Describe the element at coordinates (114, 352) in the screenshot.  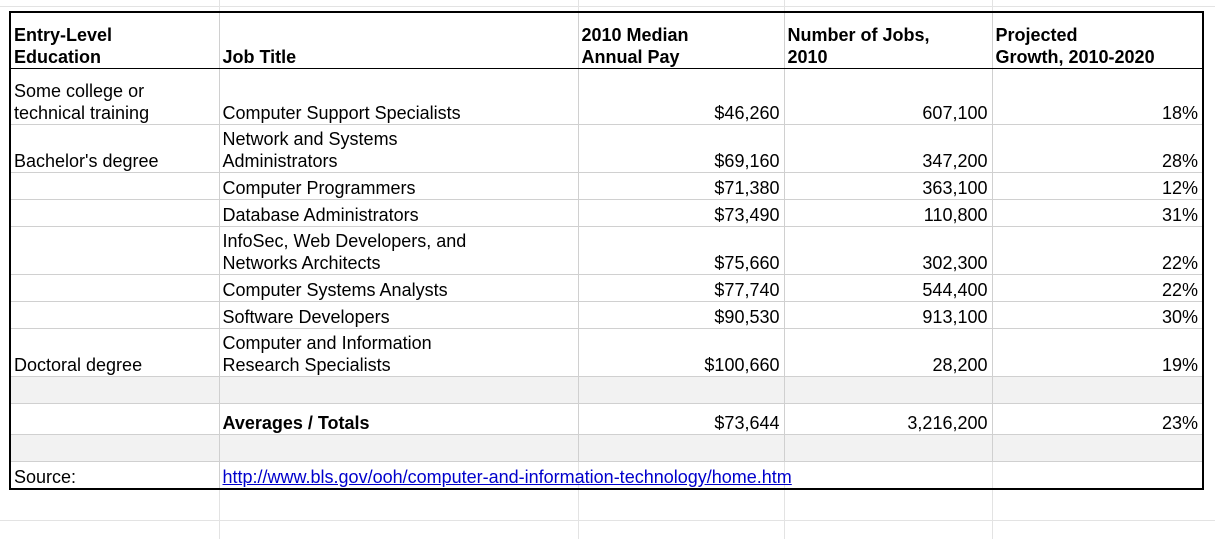
I see `cell-education: Doctoral degree` at that location.